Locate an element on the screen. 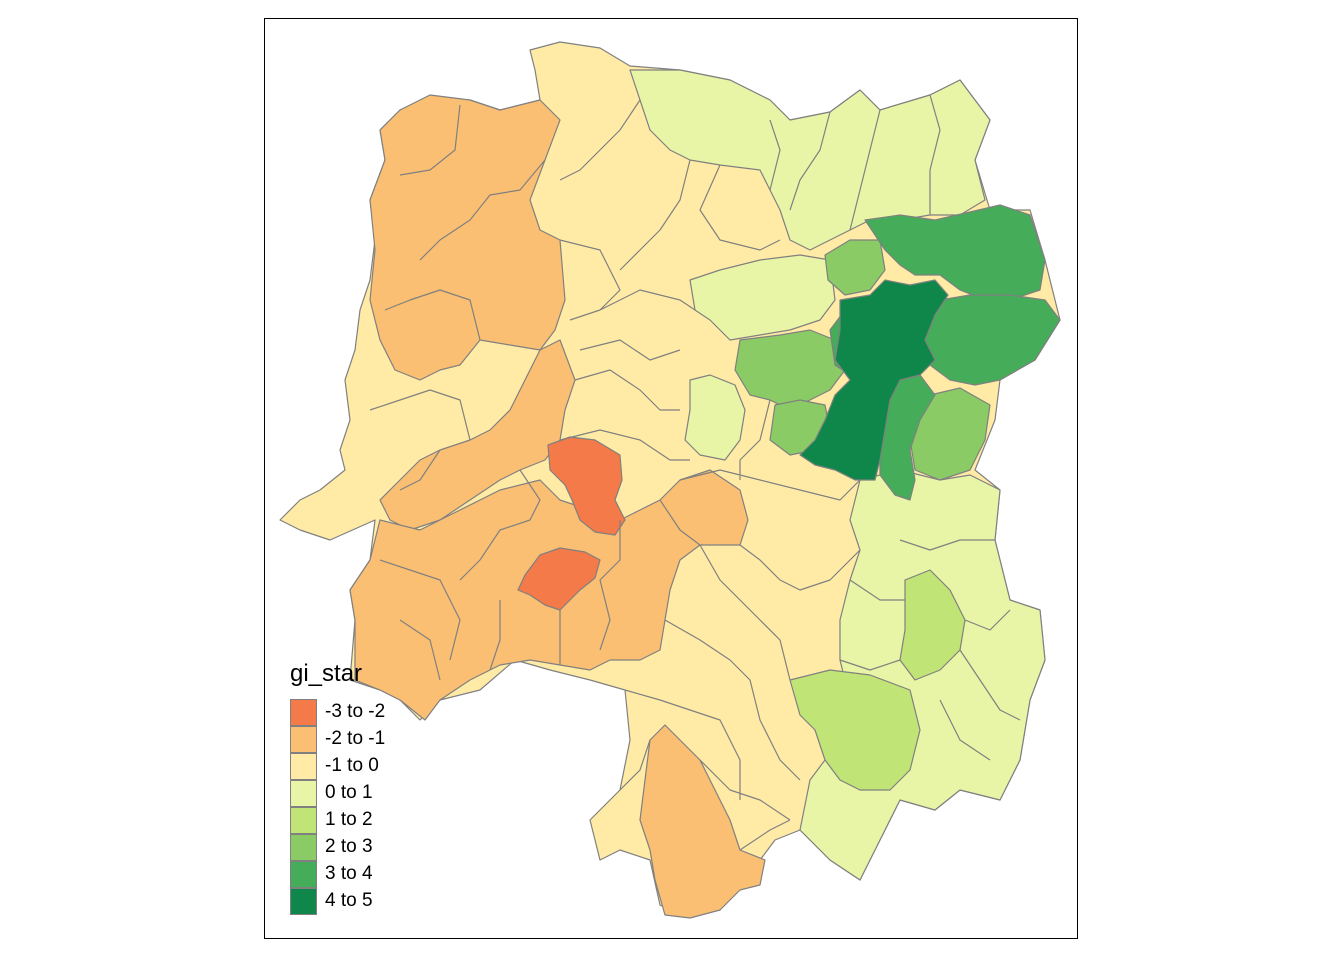  region-1to2-south is located at coordinates (855, 730).